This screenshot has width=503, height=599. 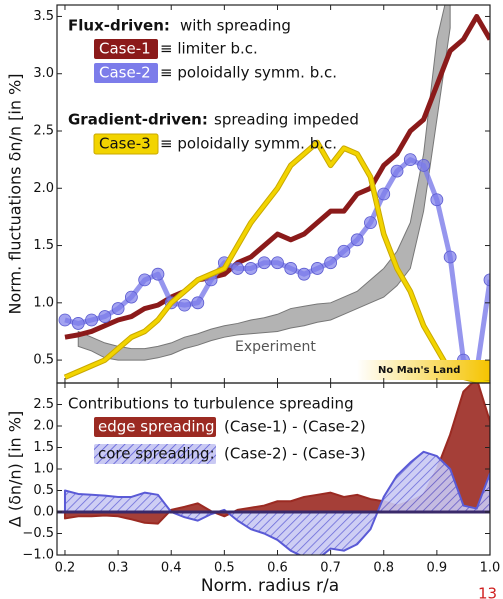 I want to click on legend-label: edge spreading:, so click(x=159, y=427).